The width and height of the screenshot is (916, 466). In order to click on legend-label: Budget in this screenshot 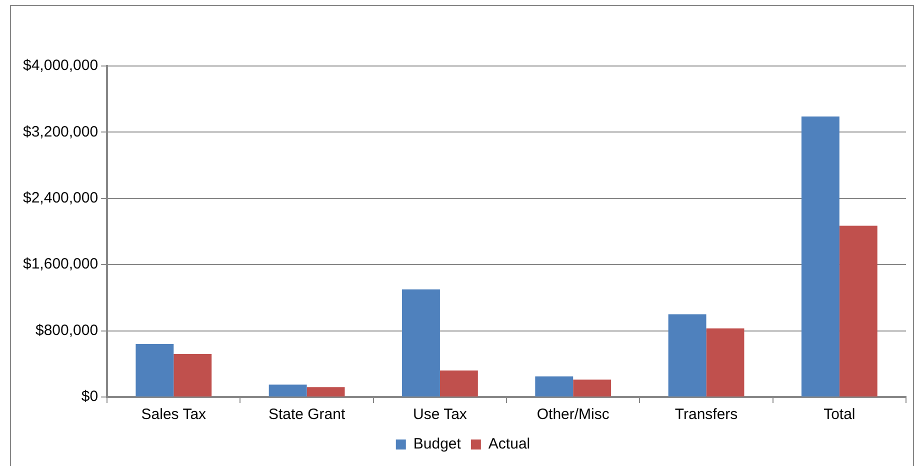, I will do `click(437, 444)`.